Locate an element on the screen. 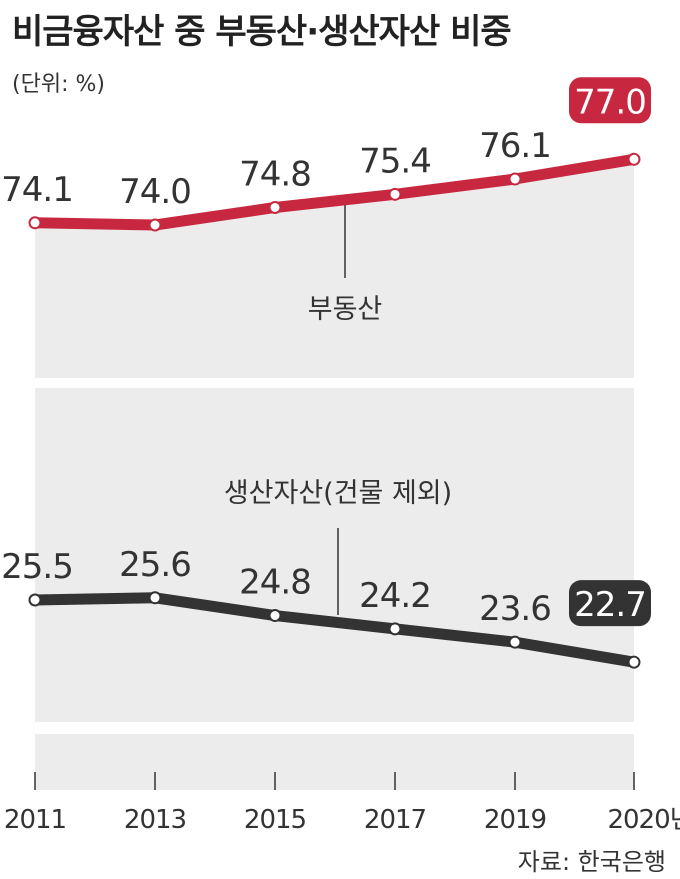 This screenshot has width=680, height=879. chart-title: 비금융자산 중 부동산·생산자산 비중 is located at coordinates (262, 32).